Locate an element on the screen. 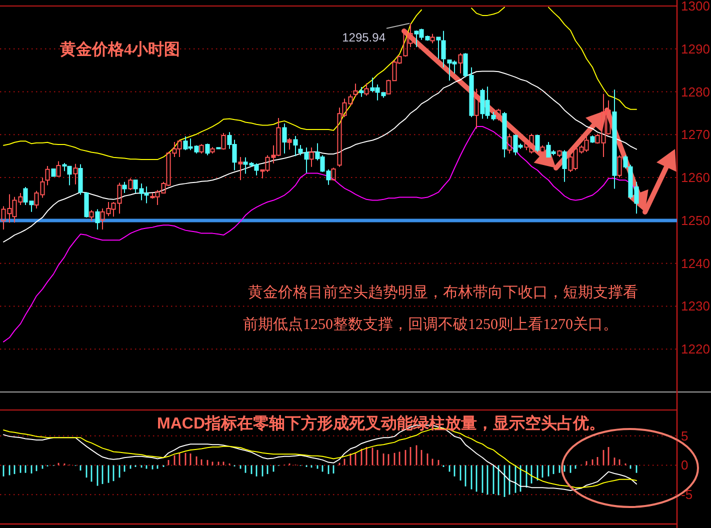  y-tick-label: 1220 is located at coordinates (695, 349).